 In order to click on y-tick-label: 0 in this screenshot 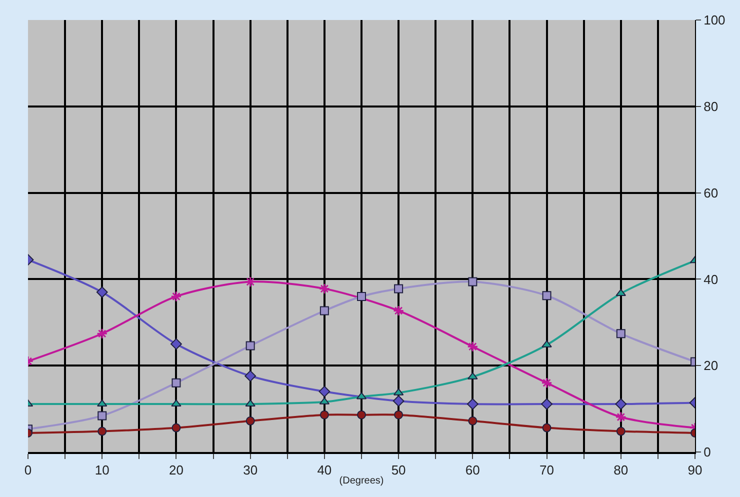, I will do `click(707, 452)`.